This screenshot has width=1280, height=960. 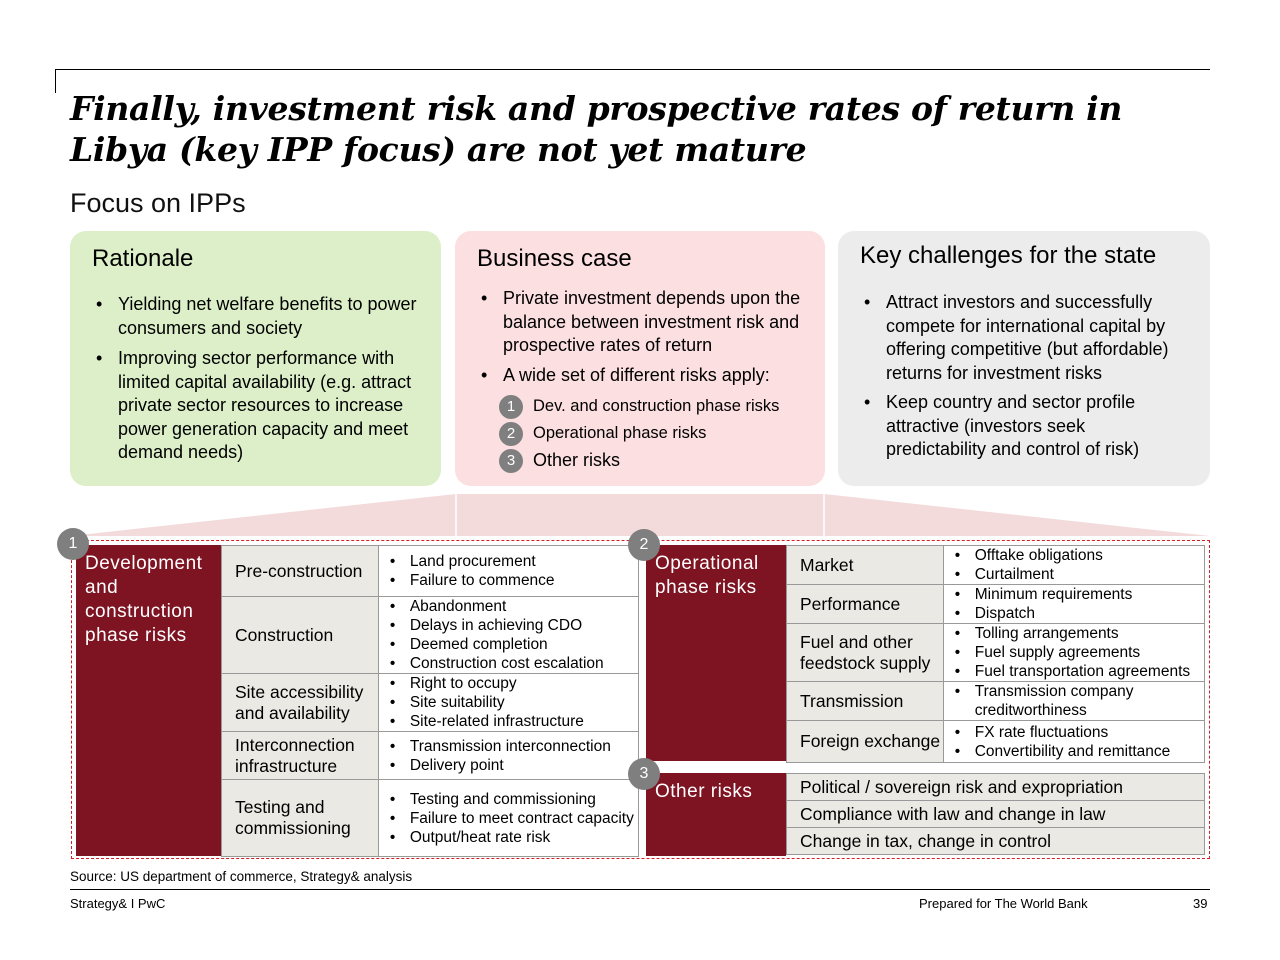 What do you see at coordinates (514, 683) in the screenshot?
I see `risk-item: Right to occupy` at bounding box center [514, 683].